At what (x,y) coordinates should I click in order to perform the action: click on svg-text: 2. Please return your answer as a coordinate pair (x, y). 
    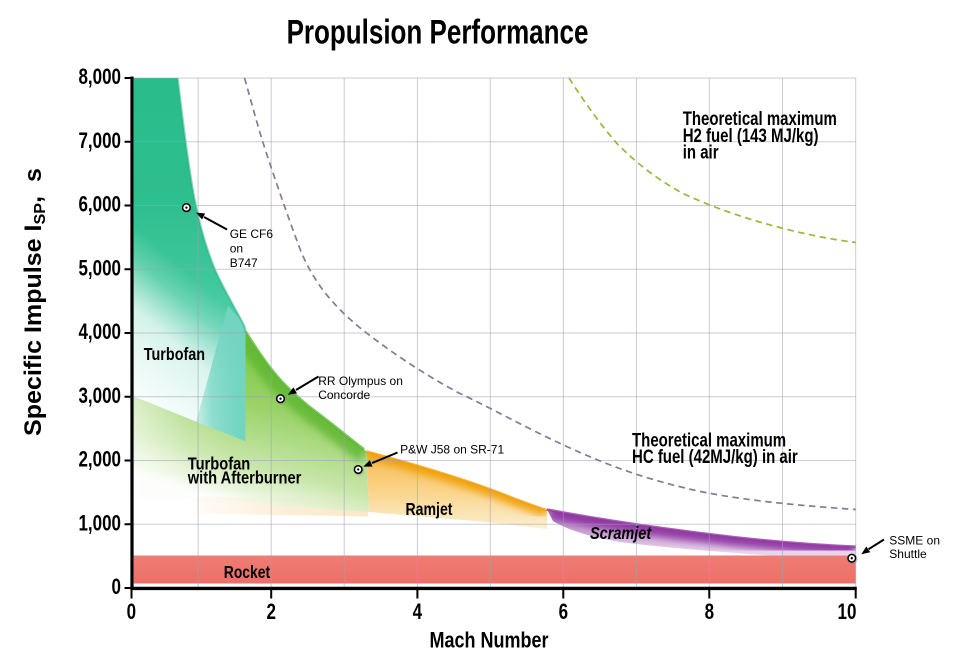
    Looking at the image, I should click on (271, 612).